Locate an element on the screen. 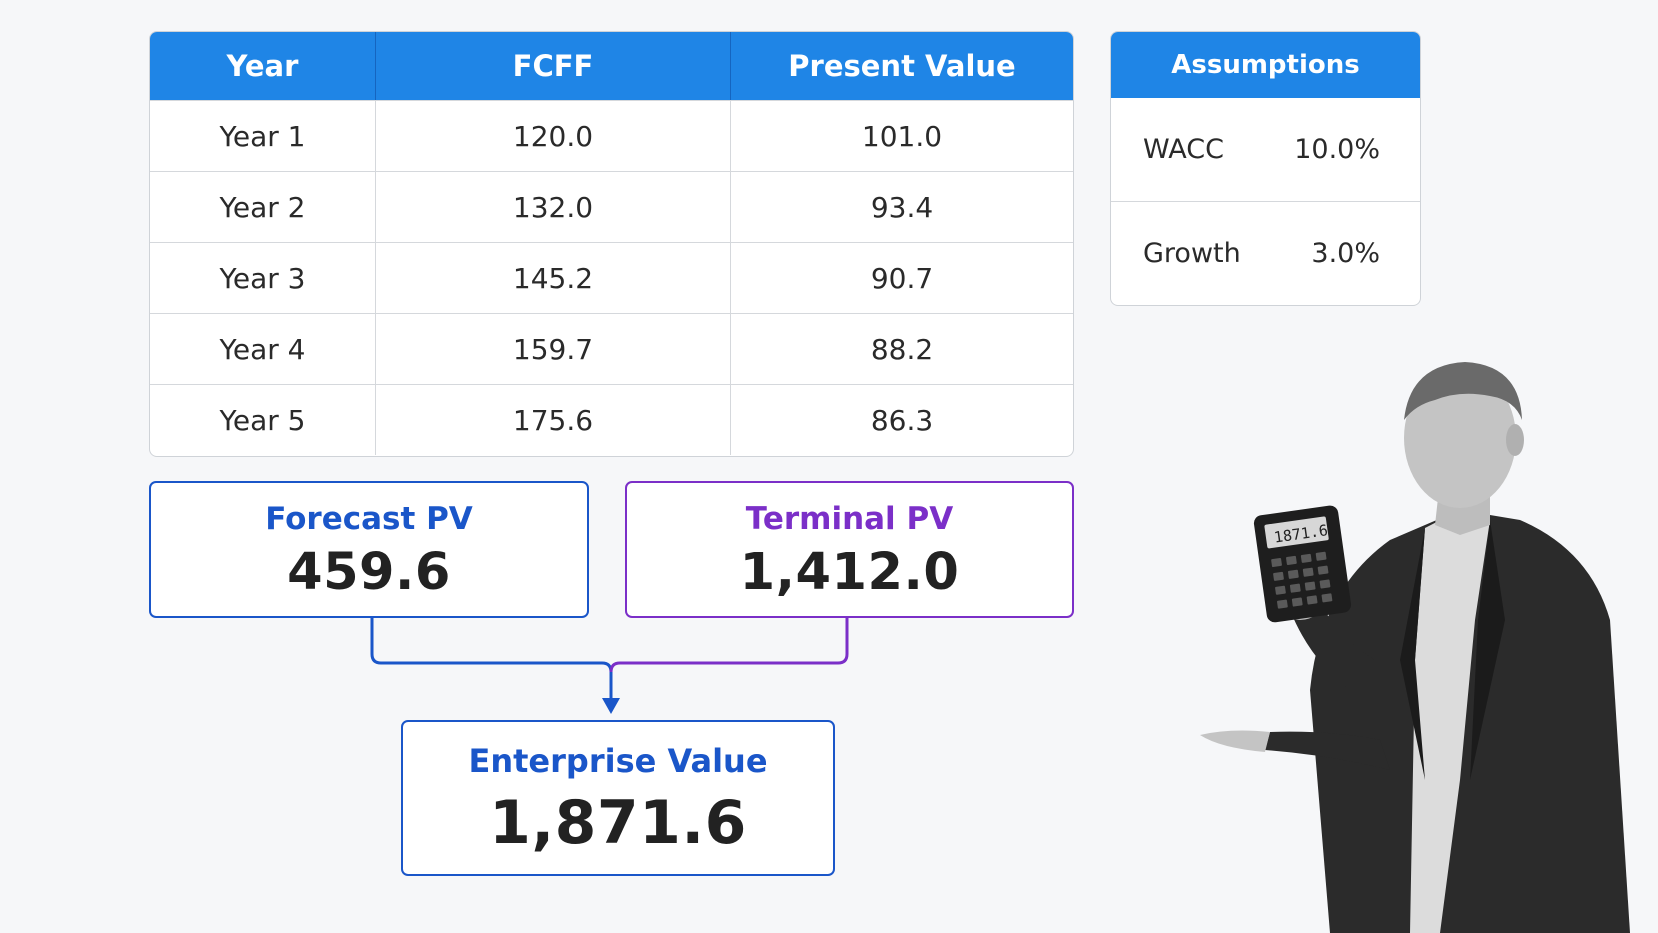  year-cell: Year 5 is located at coordinates (263, 420).